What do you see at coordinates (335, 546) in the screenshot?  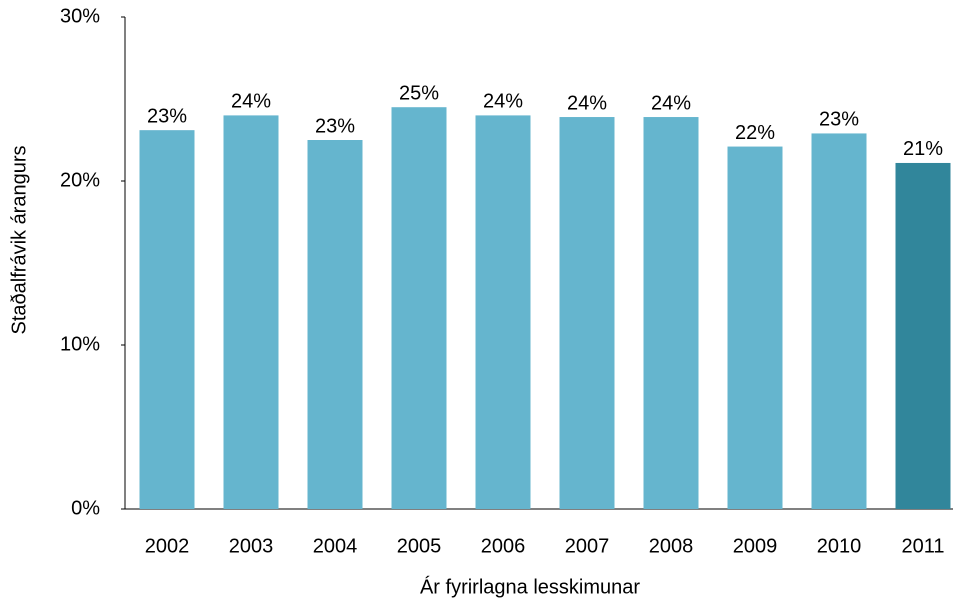 I see `x-tick-label: 2004` at bounding box center [335, 546].